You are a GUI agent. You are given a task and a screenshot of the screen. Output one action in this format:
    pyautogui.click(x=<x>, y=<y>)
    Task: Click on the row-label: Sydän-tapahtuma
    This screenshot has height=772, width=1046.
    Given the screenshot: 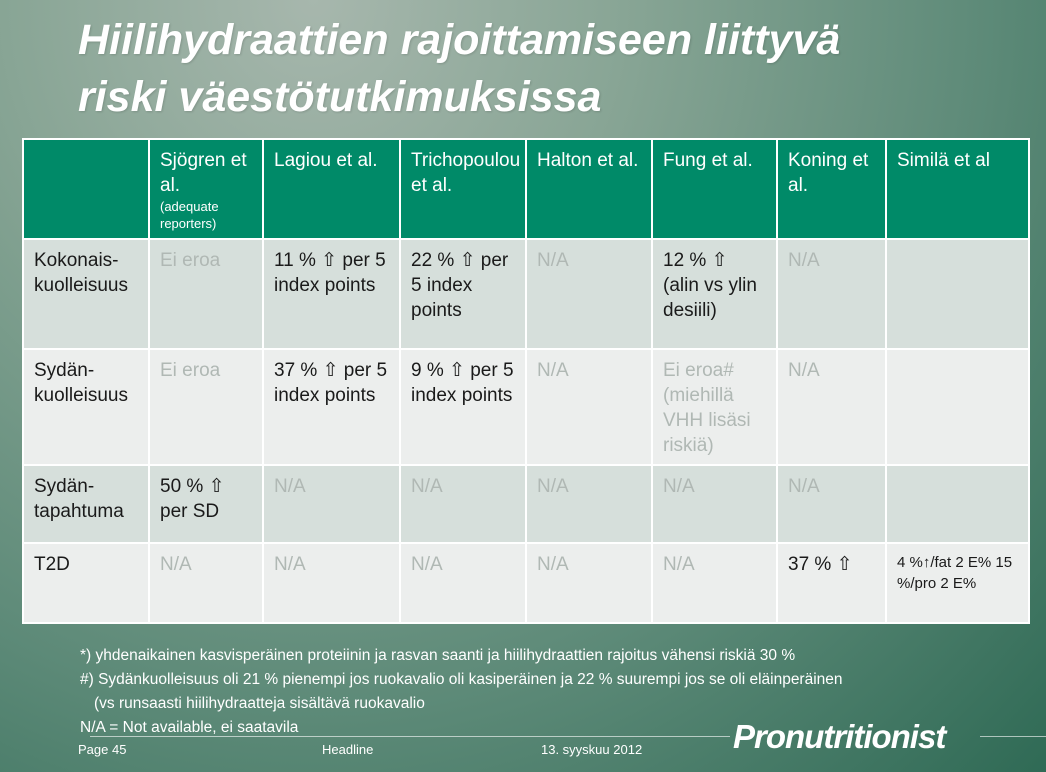 What is the action you would take?
    pyautogui.click(x=86, y=504)
    